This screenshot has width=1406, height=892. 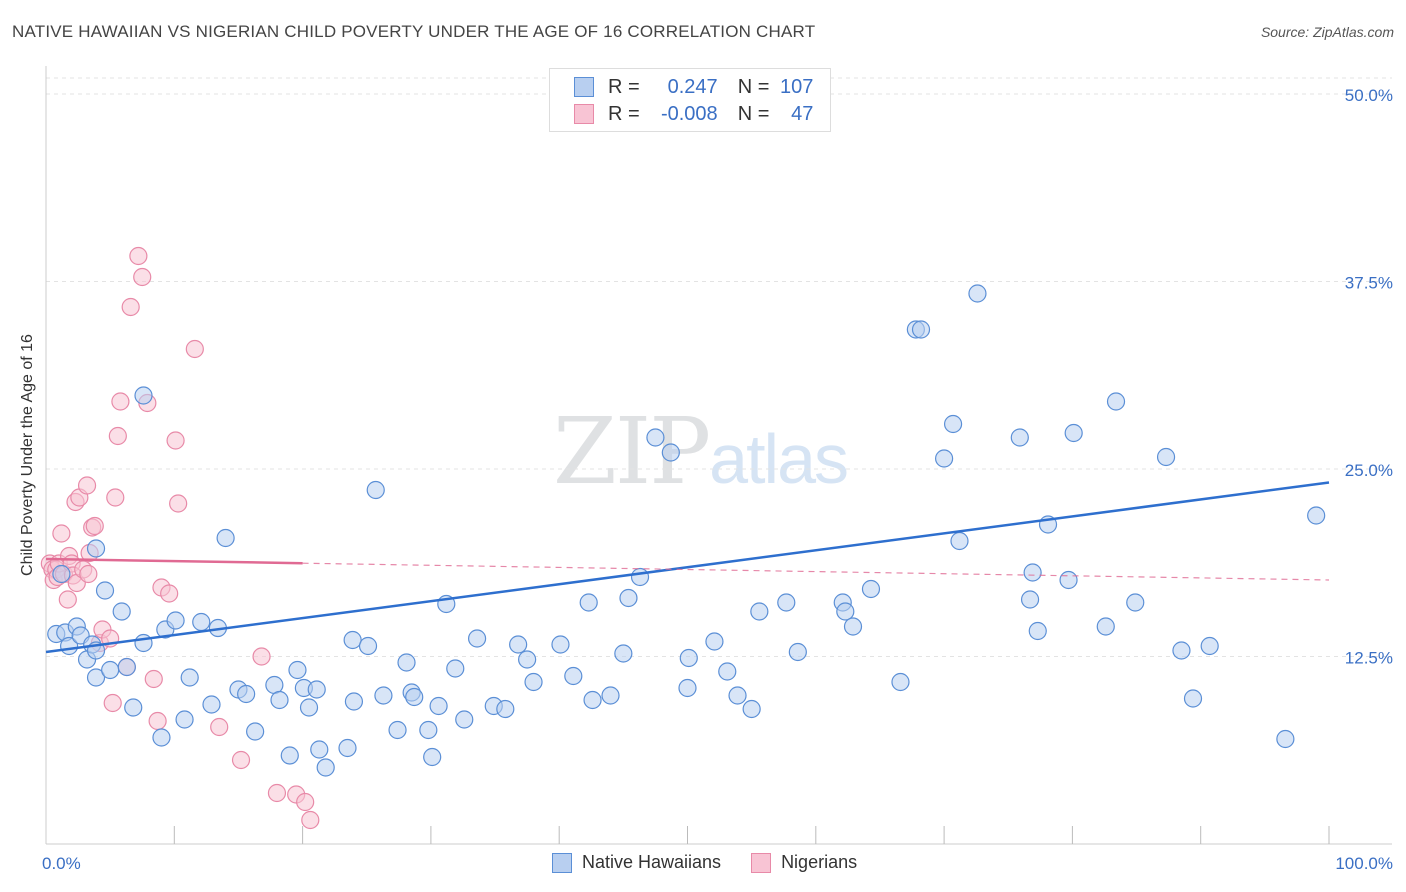 I want to click on x-tick-label-max: 100.0%, so click(x=1364, y=863).